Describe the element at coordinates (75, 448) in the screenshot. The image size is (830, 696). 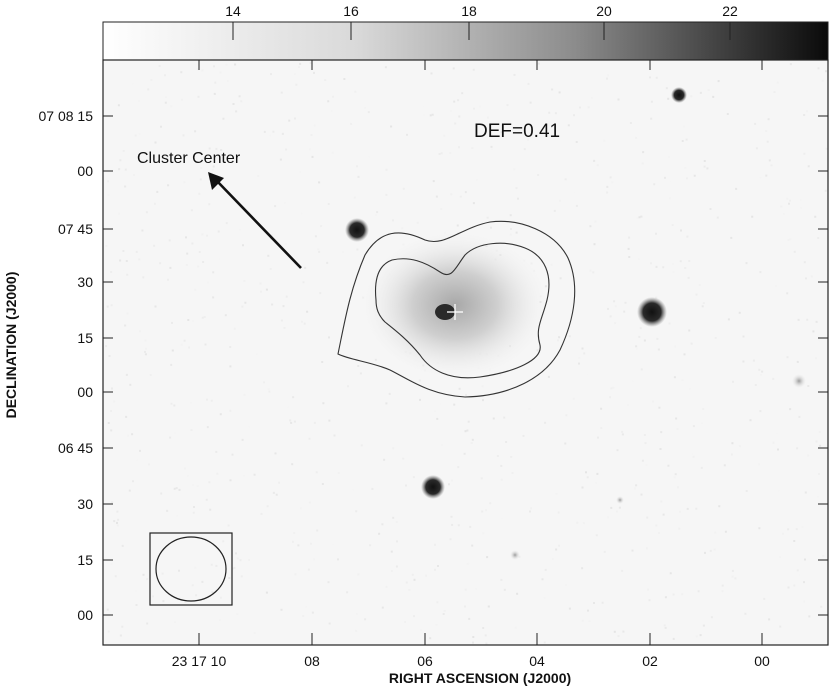
I see `y-tick-label: 06 45` at that location.